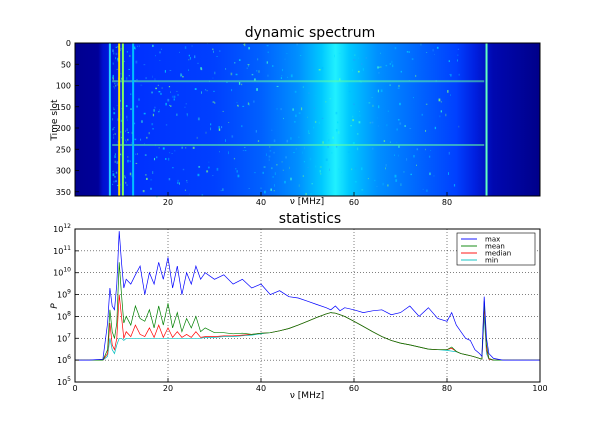 The width and height of the screenshot is (600, 424). I want to click on top-x-axis-label: ν [MHz], so click(307, 202).